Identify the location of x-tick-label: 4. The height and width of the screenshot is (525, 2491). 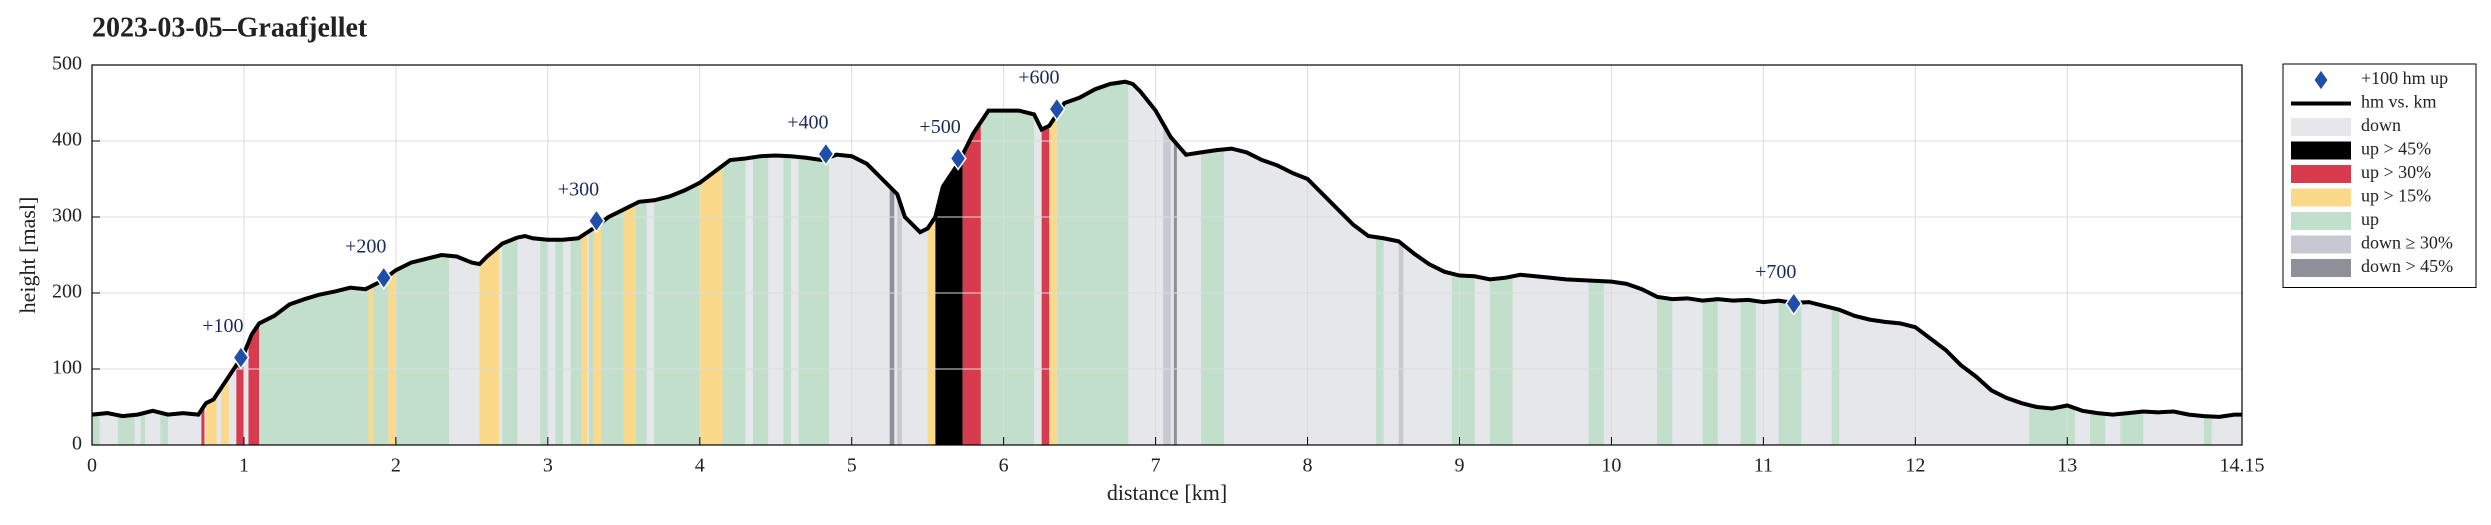
(700, 466).